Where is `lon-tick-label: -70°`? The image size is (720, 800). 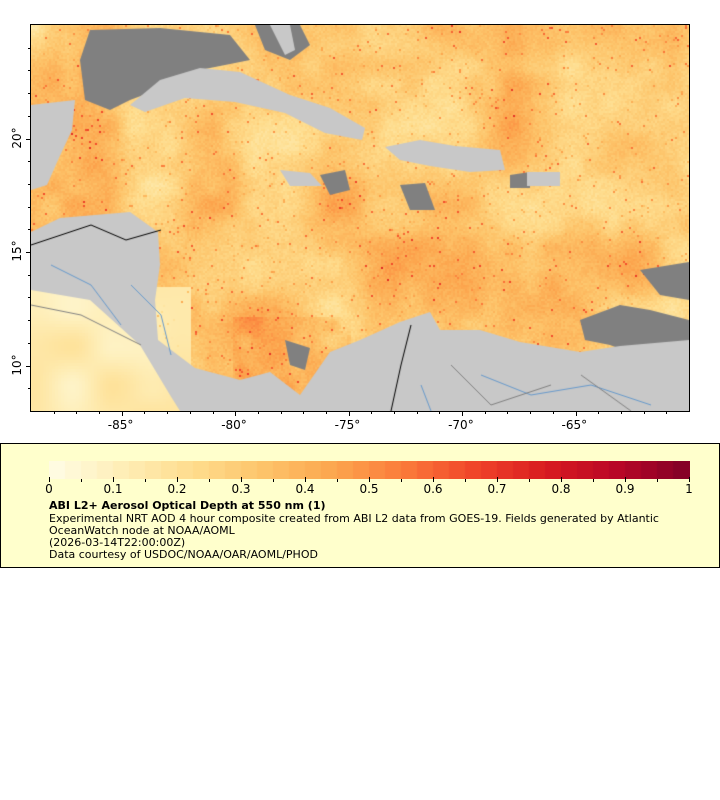 lon-tick-label: -70° is located at coordinates (461, 425).